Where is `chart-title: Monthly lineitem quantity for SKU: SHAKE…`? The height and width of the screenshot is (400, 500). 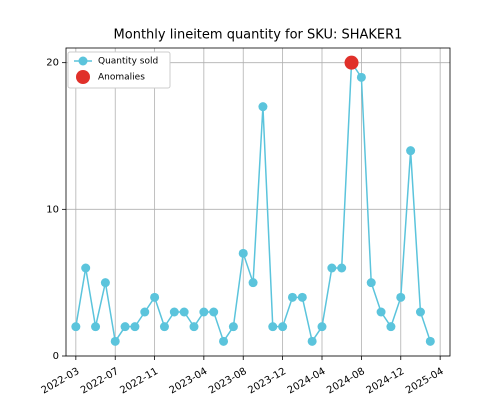 chart-title: Monthly lineitem quantity for SKU: SHAKE… is located at coordinates (258, 35).